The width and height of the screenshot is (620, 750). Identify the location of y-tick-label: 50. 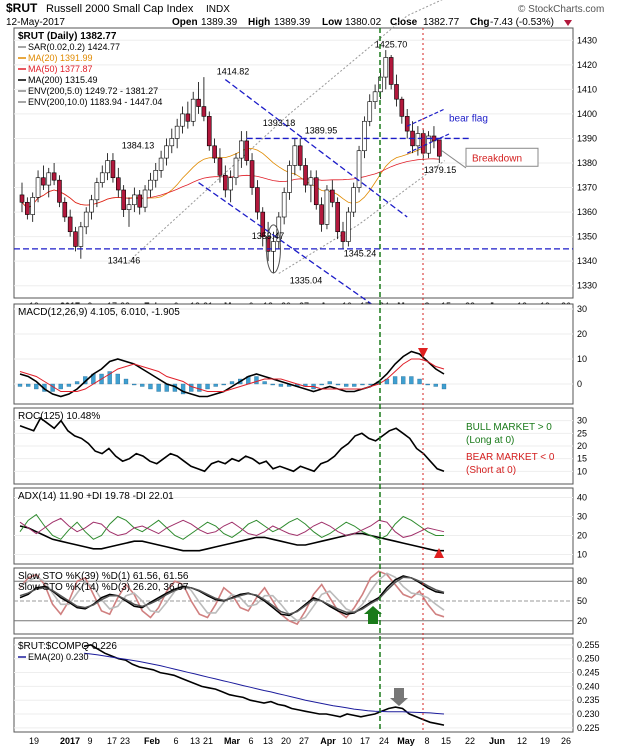
(582, 601).